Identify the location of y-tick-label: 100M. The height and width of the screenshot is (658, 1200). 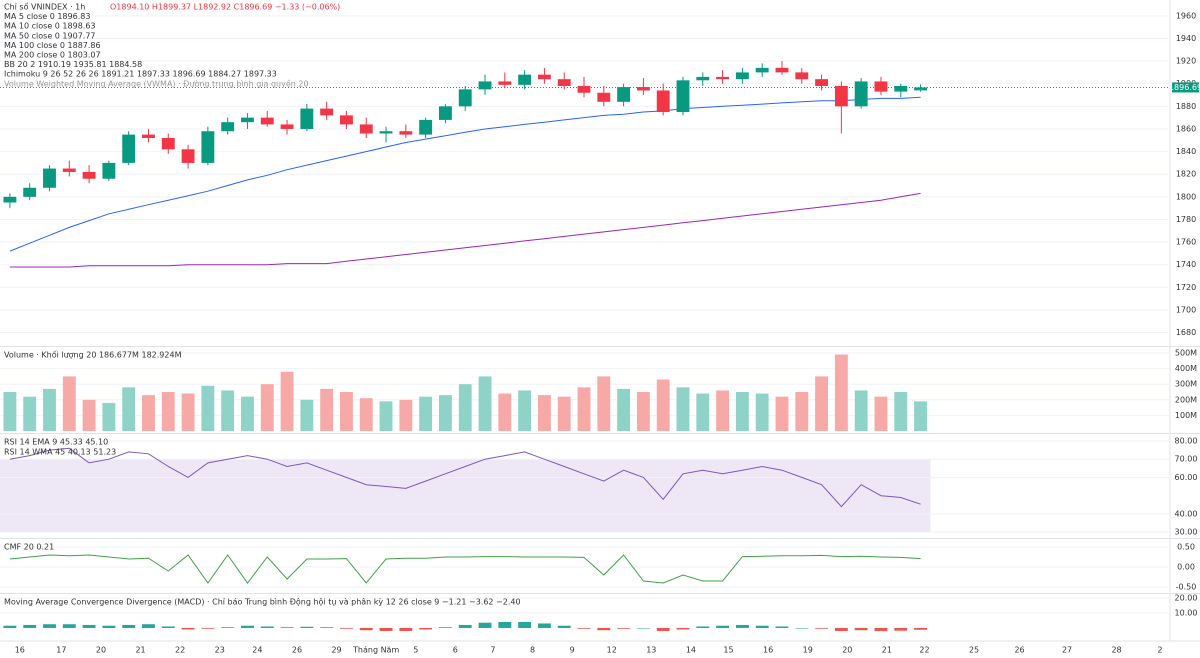
(1186, 415).